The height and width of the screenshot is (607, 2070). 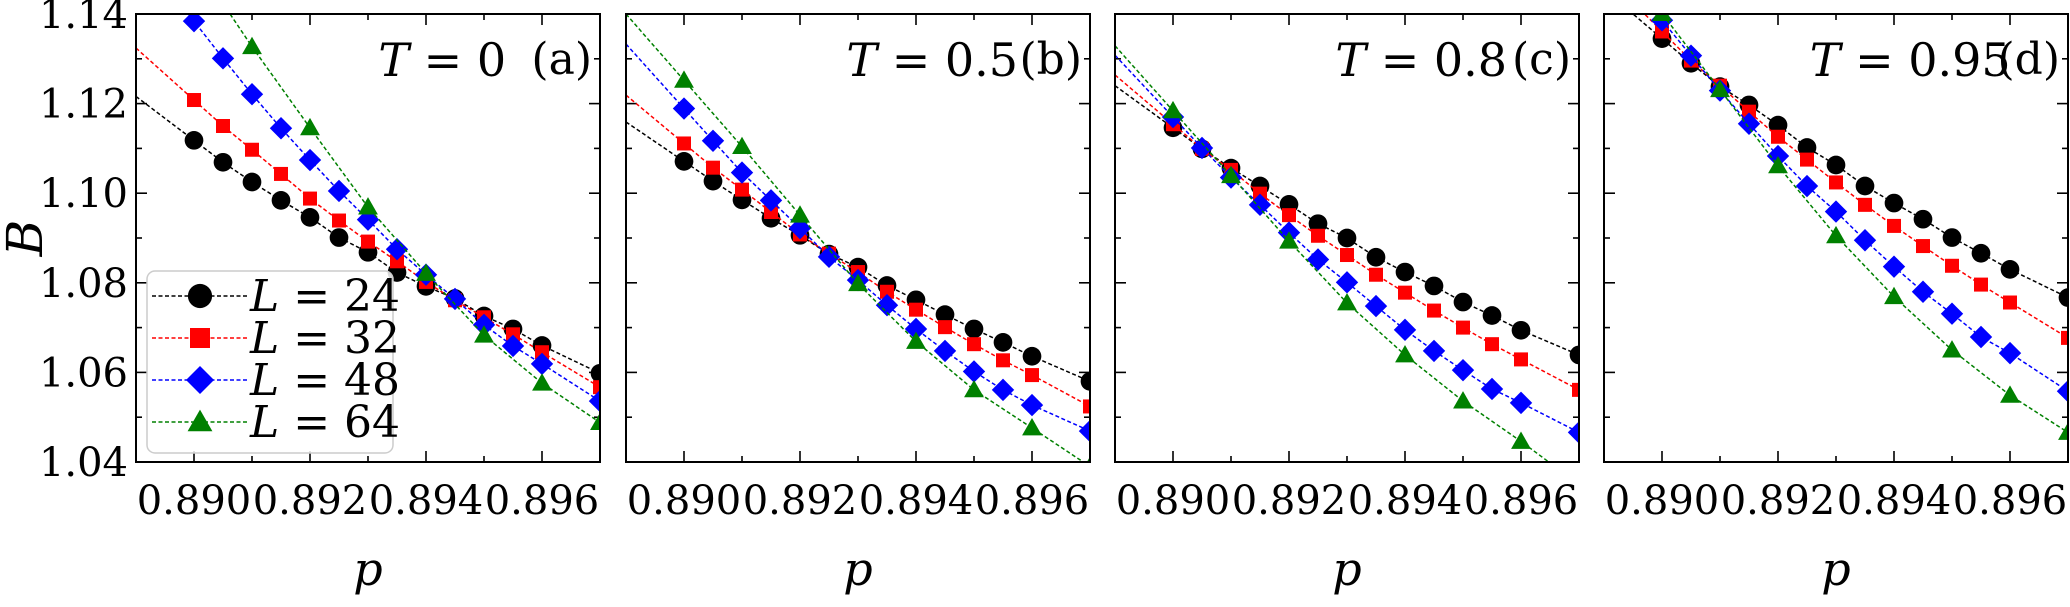 I want to click on legend-marker-triangle, so click(x=200, y=420).